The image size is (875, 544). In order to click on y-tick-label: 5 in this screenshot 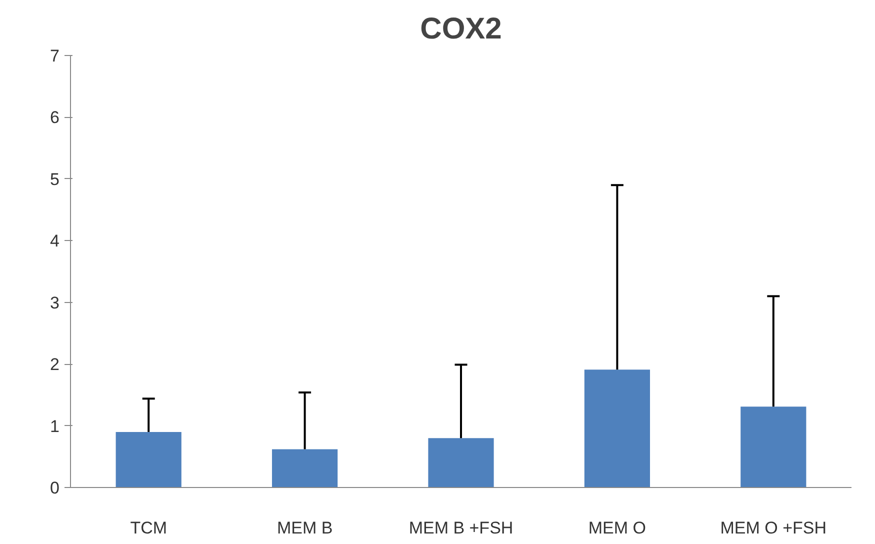, I will do `click(55, 179)`.